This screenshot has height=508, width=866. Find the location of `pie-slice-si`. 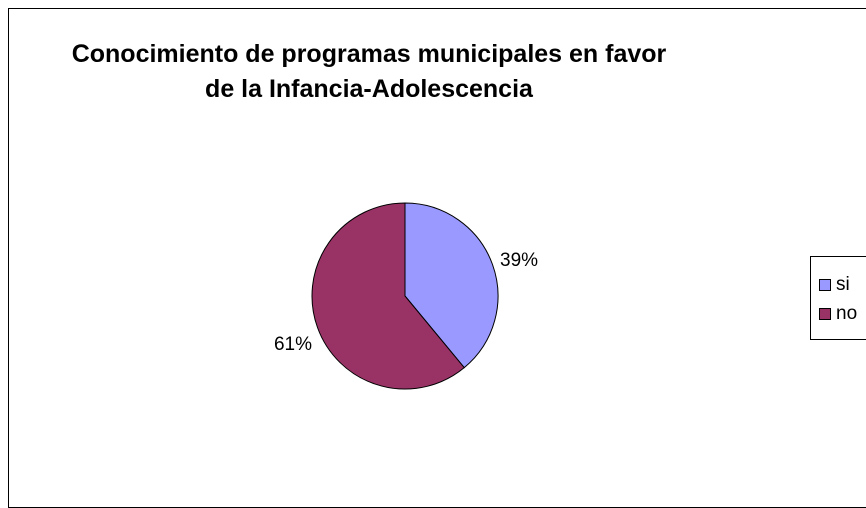

pie-slice-si is located at coordinates (451, 285).